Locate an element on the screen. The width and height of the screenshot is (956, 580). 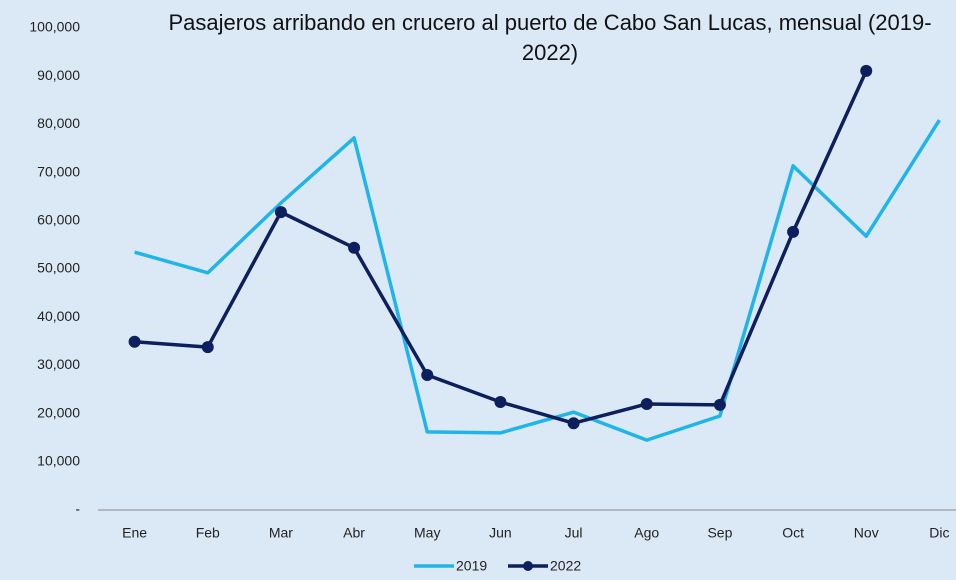
x-tick-label: Nov is located at coordinates (866, 533).